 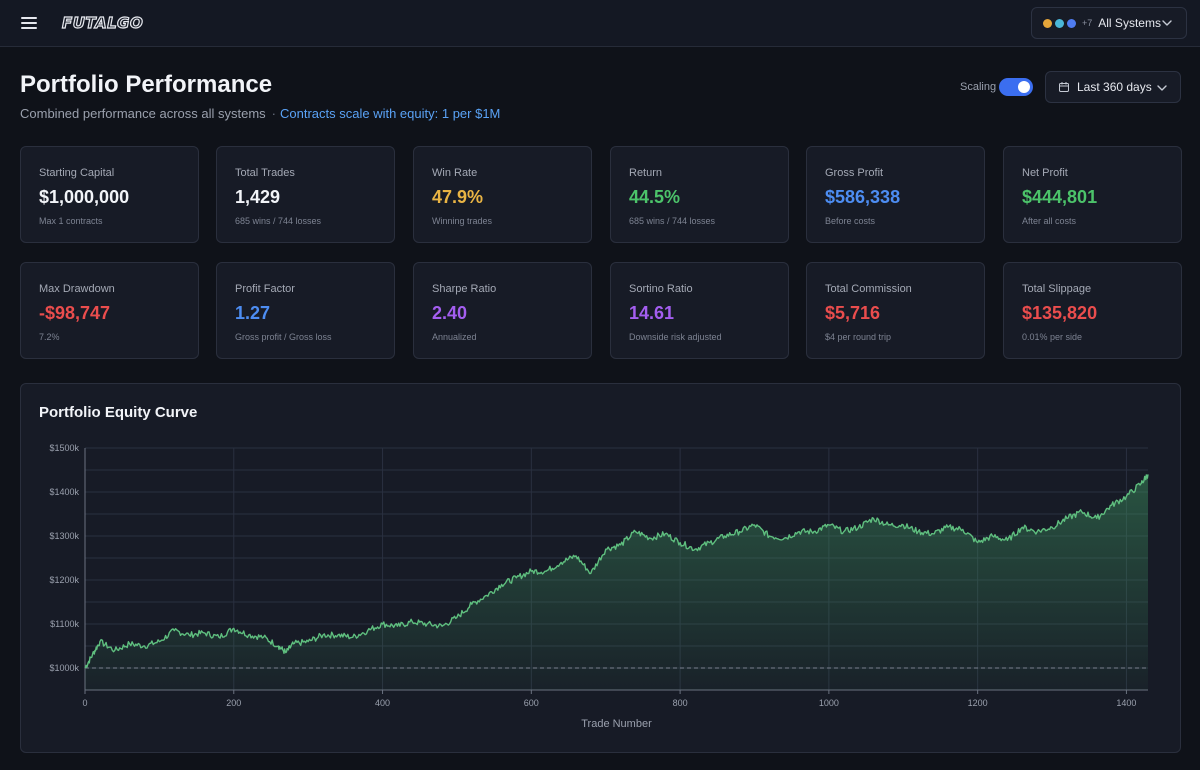 I want to click on metric-subtext: Before costs, so click(x=850, y=221).